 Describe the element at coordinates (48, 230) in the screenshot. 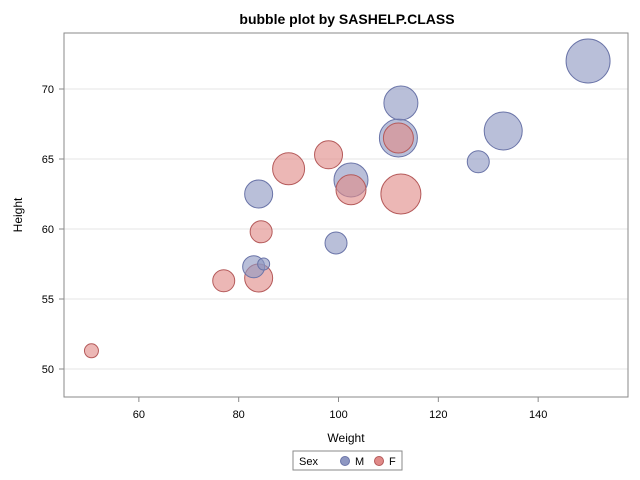

I see `y-tick-label: 60` at that location.